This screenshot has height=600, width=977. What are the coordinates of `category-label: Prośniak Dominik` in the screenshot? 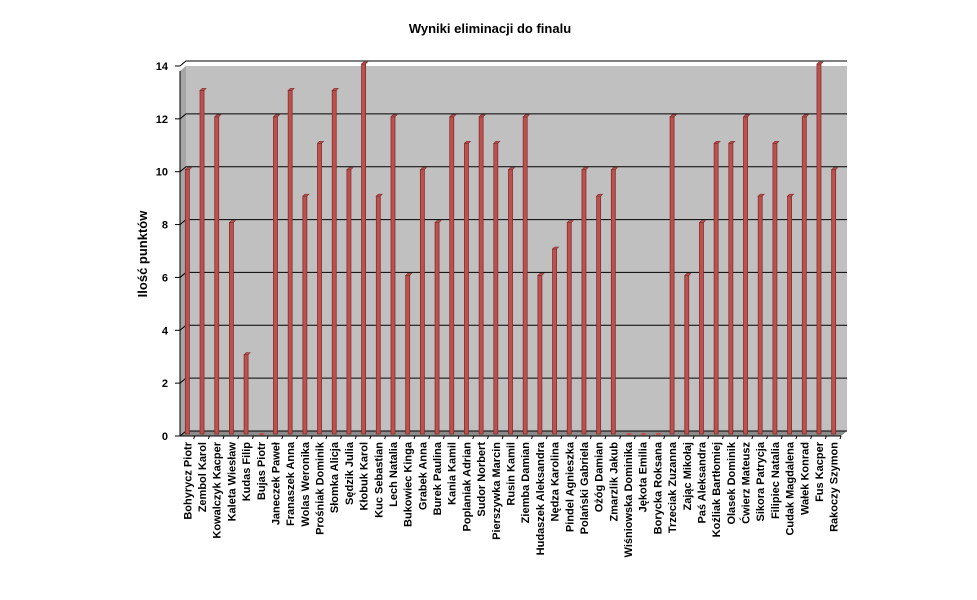 It's located at (321, 488).